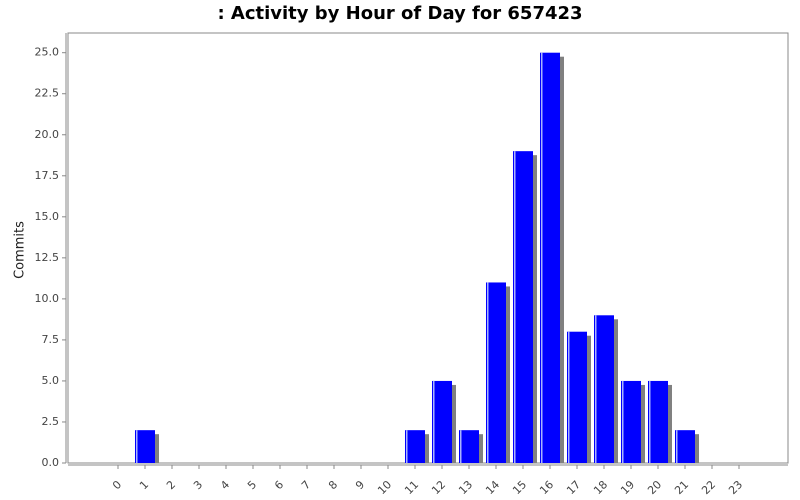 The width and height of the screenshot is (800, 500). What do you see at coordinates (51, 380) in the screenshot?
I see `y-tick-label: 5.0` at bounding box center [51, 380].